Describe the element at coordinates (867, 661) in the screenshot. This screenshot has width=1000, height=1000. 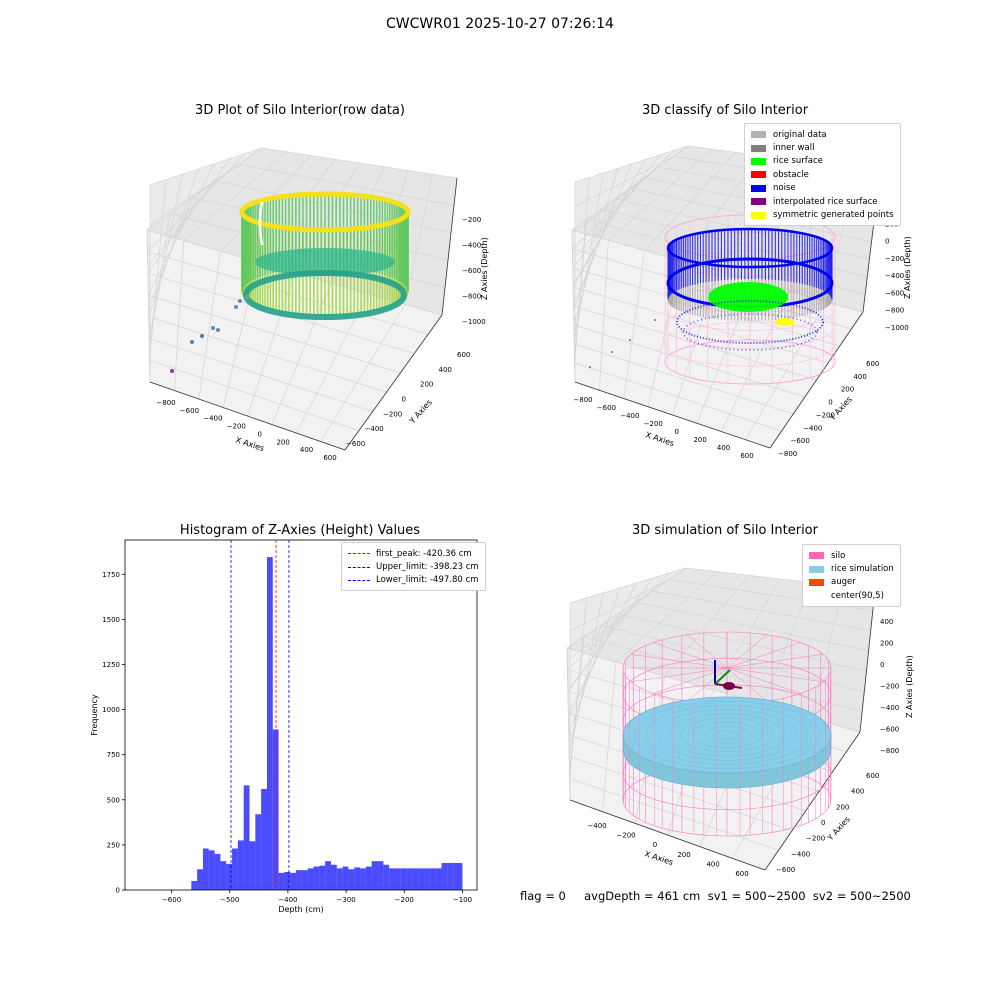
I see `z-axis-line` at that location.